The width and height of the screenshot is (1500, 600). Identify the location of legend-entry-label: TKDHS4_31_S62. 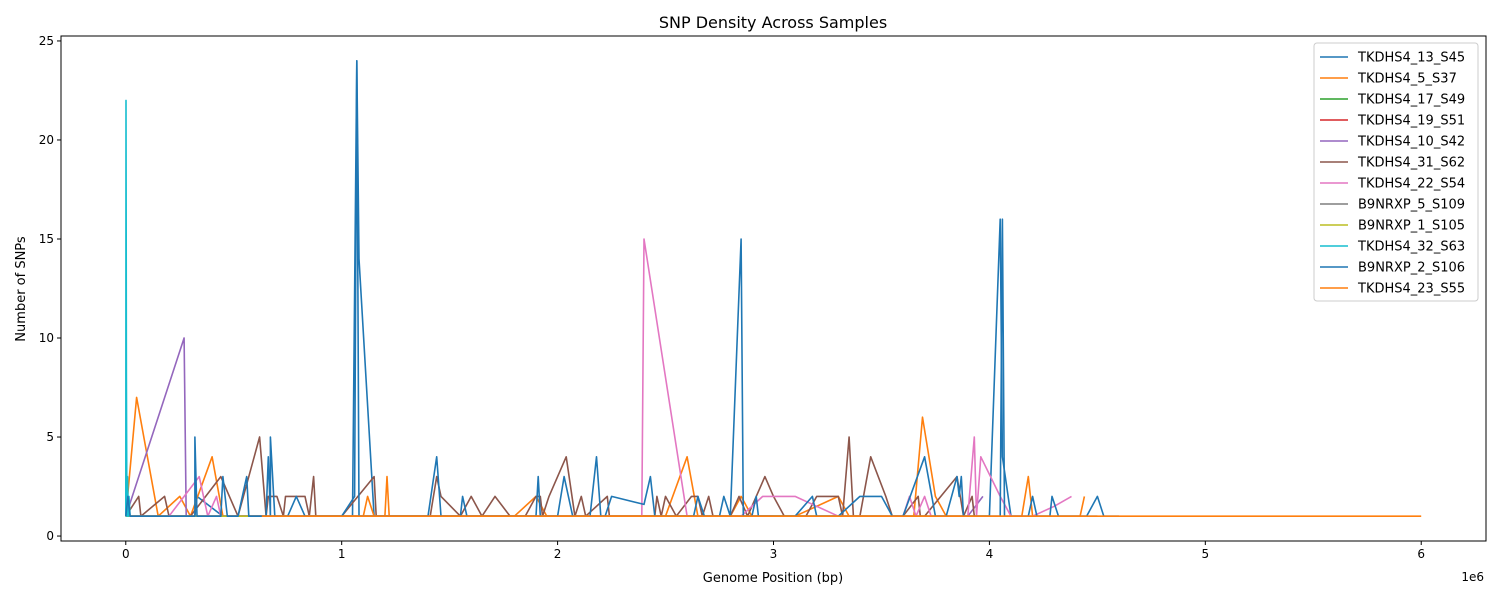
(1411, 163).